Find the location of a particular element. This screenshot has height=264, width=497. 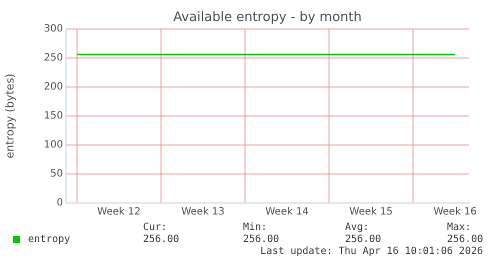

y-tick-label: 150 is located at coordinates (53, 116).